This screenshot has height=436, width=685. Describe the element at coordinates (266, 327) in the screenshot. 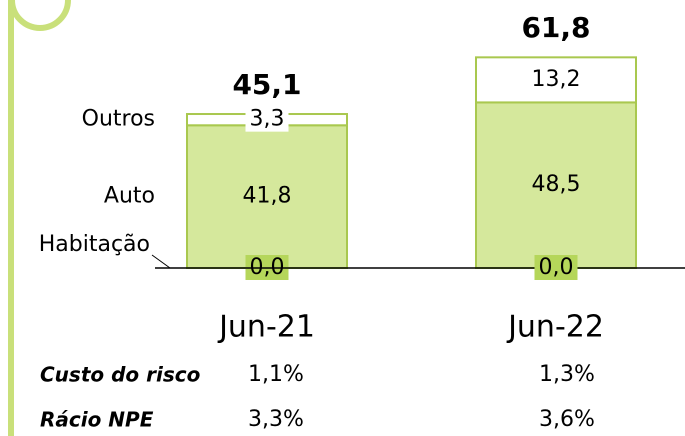

I see `x-tick-label: Jun-21` at that location.